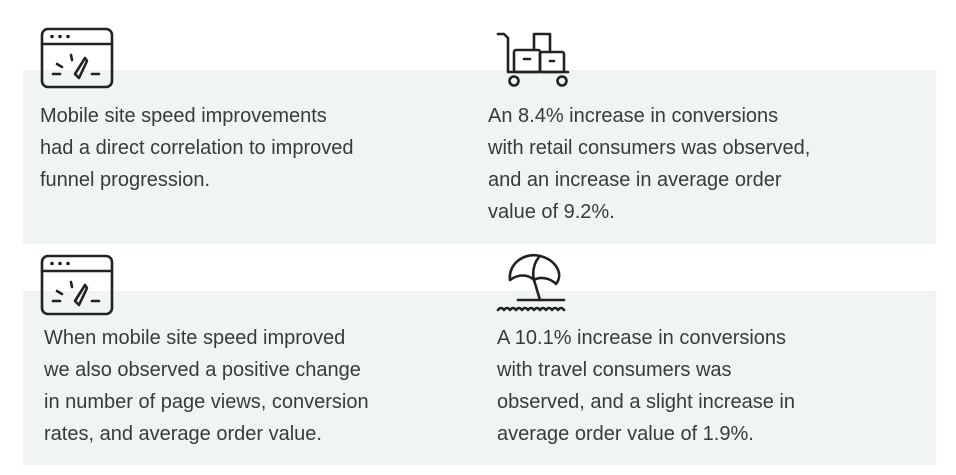 The height and width of the screenshot is (475, 956). I want to click on luggage-cart-icon, so click(534, 58).